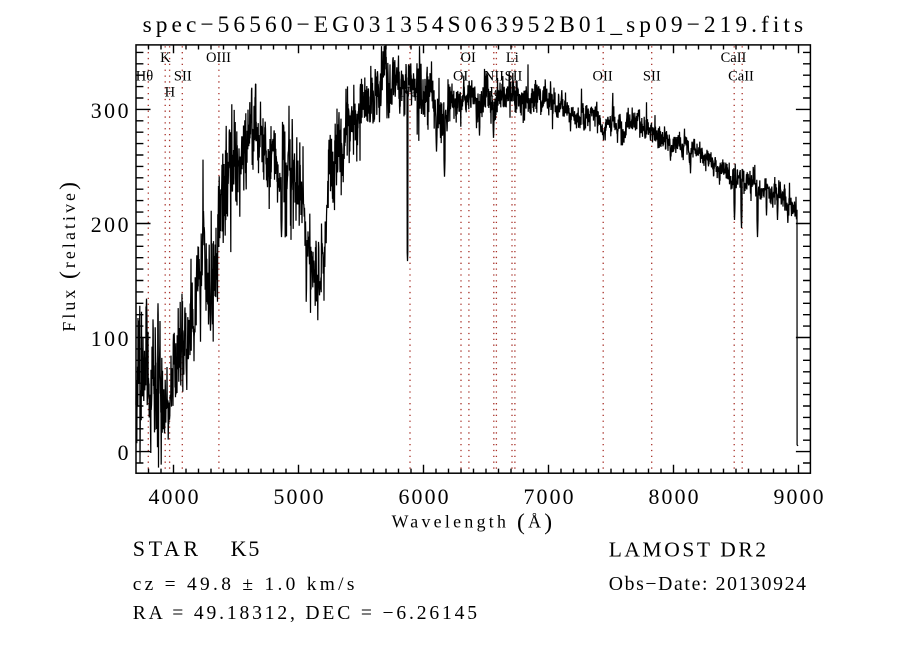 Image resolution: width=900 pixels, height=650 pixels. I want to click on svg-text: cz = 49.8 ± 1.0 km/s, so click(244, 584).